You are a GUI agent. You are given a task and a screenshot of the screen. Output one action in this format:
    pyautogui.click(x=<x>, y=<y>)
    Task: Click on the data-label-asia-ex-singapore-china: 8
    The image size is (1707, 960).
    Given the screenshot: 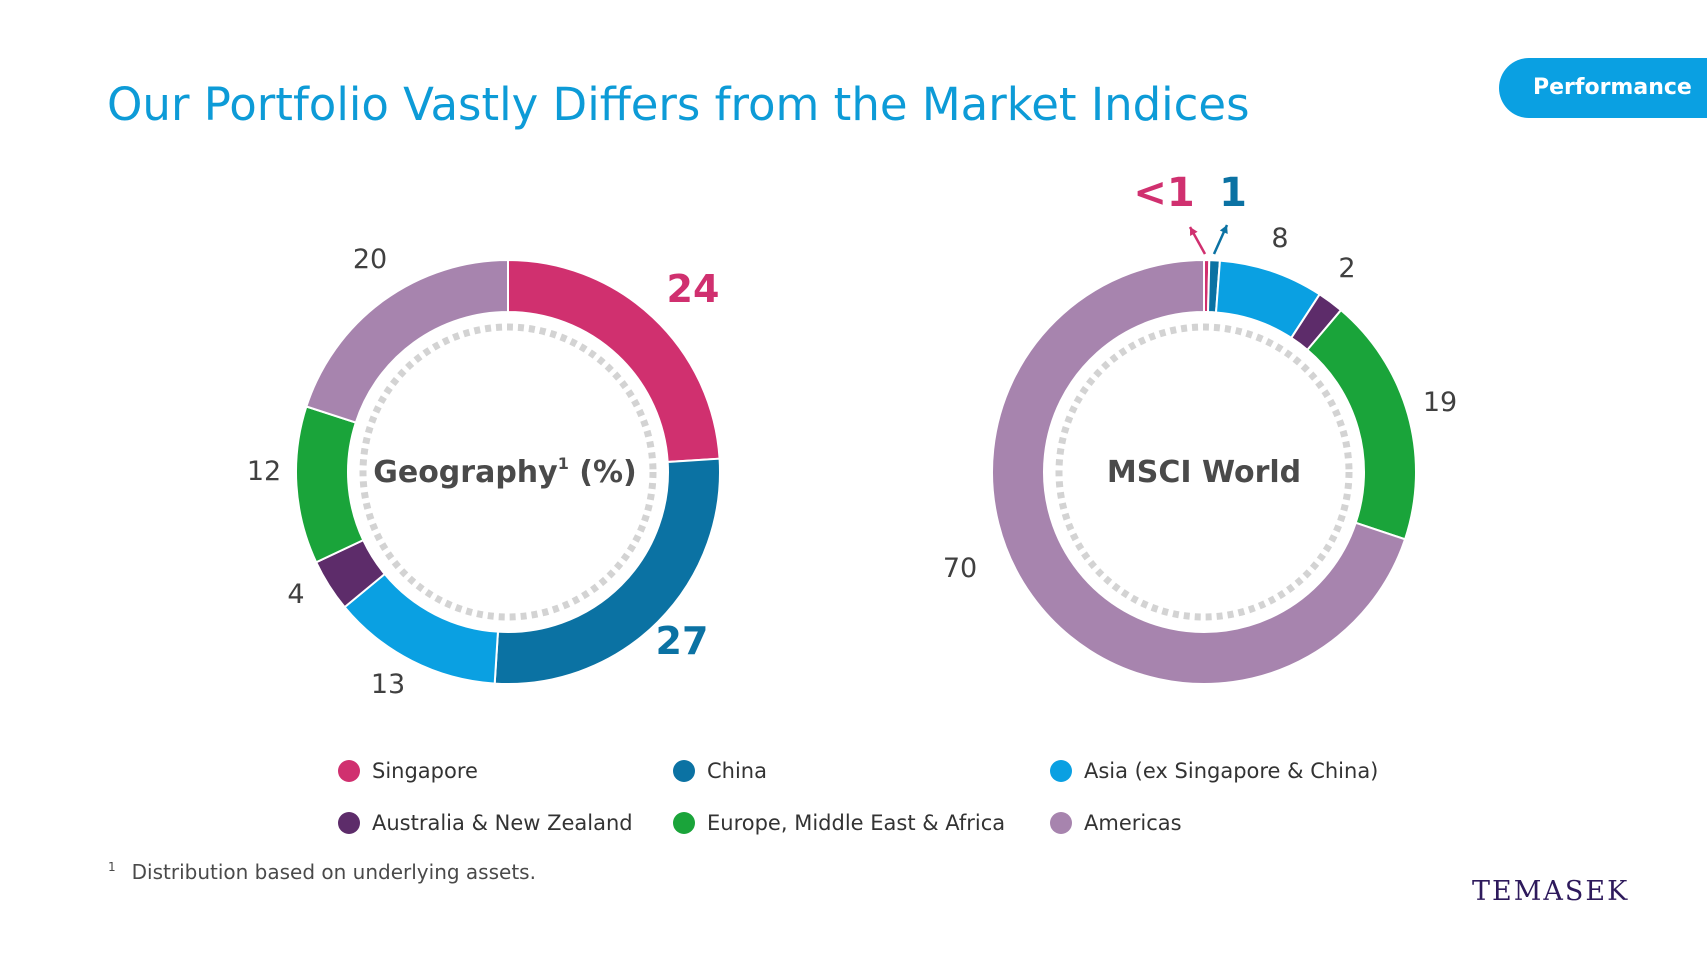 What is the action you would take?
    pyautogui.click(x=1279, y=238)
    